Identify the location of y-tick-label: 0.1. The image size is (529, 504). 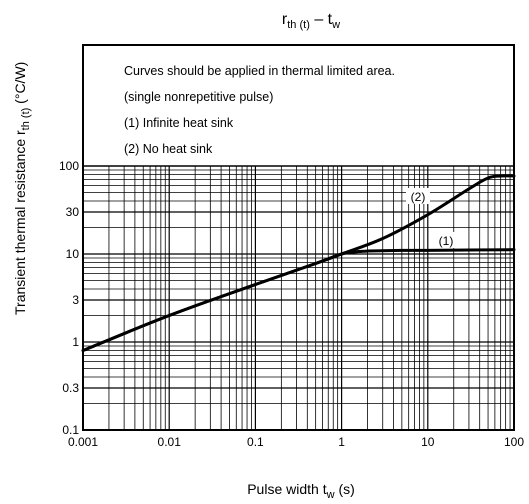
(70, 430).